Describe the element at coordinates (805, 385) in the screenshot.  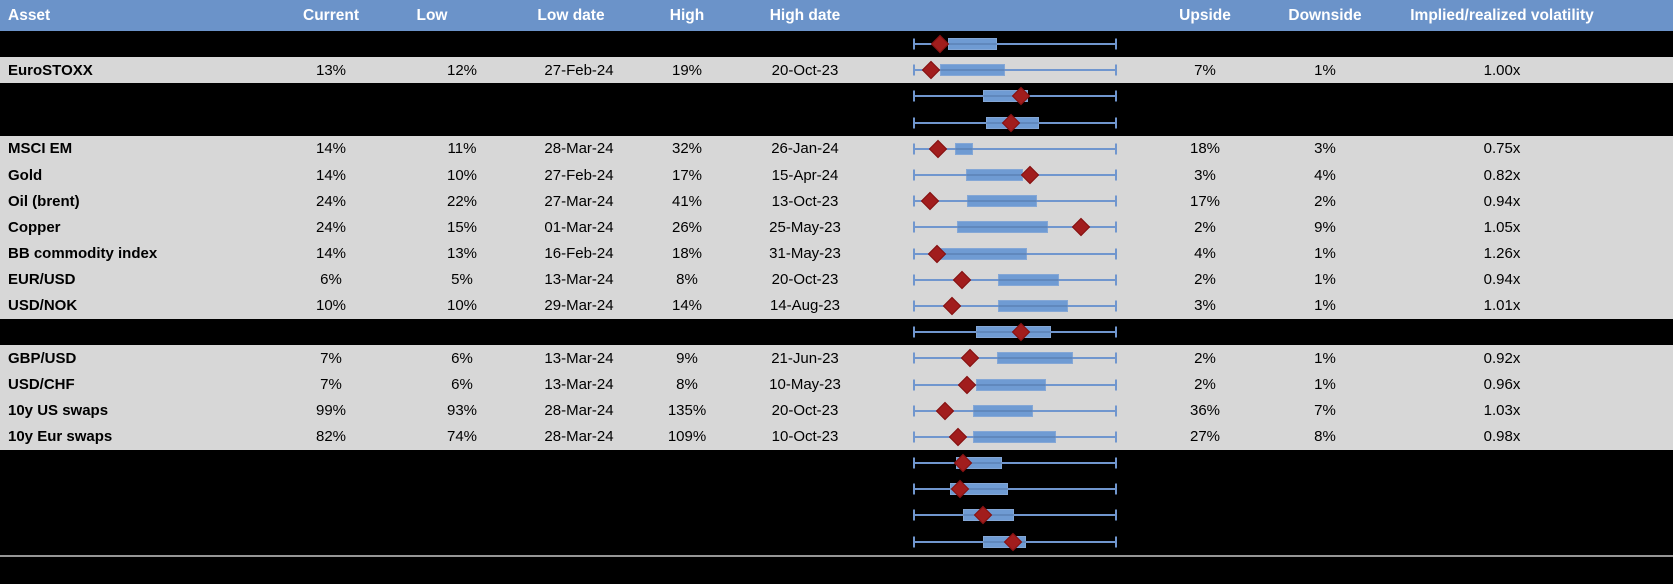
I see `high-date: 10-May-23` at that location.